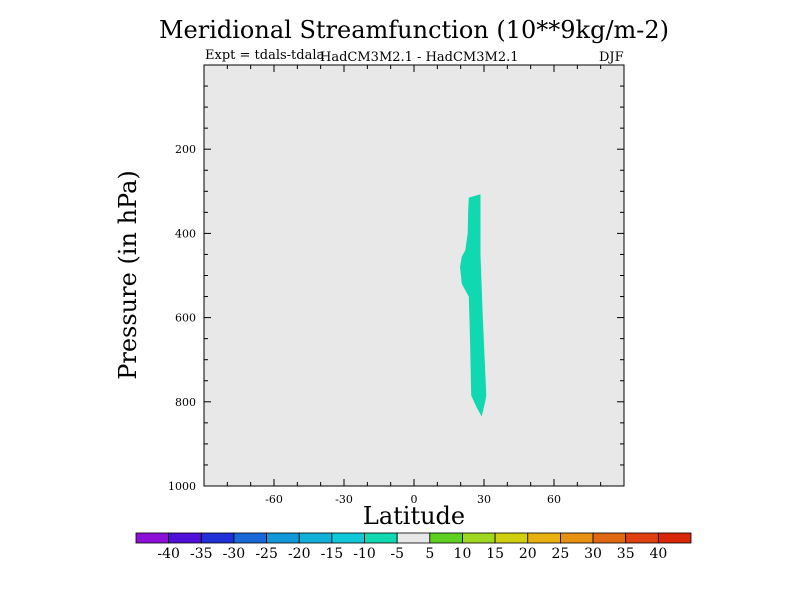 The height and width of the screenshot is (600, 800). Describe the element at coordinates (626, 554) in the screenshot. I see `colorbar-label: 35` at that location.